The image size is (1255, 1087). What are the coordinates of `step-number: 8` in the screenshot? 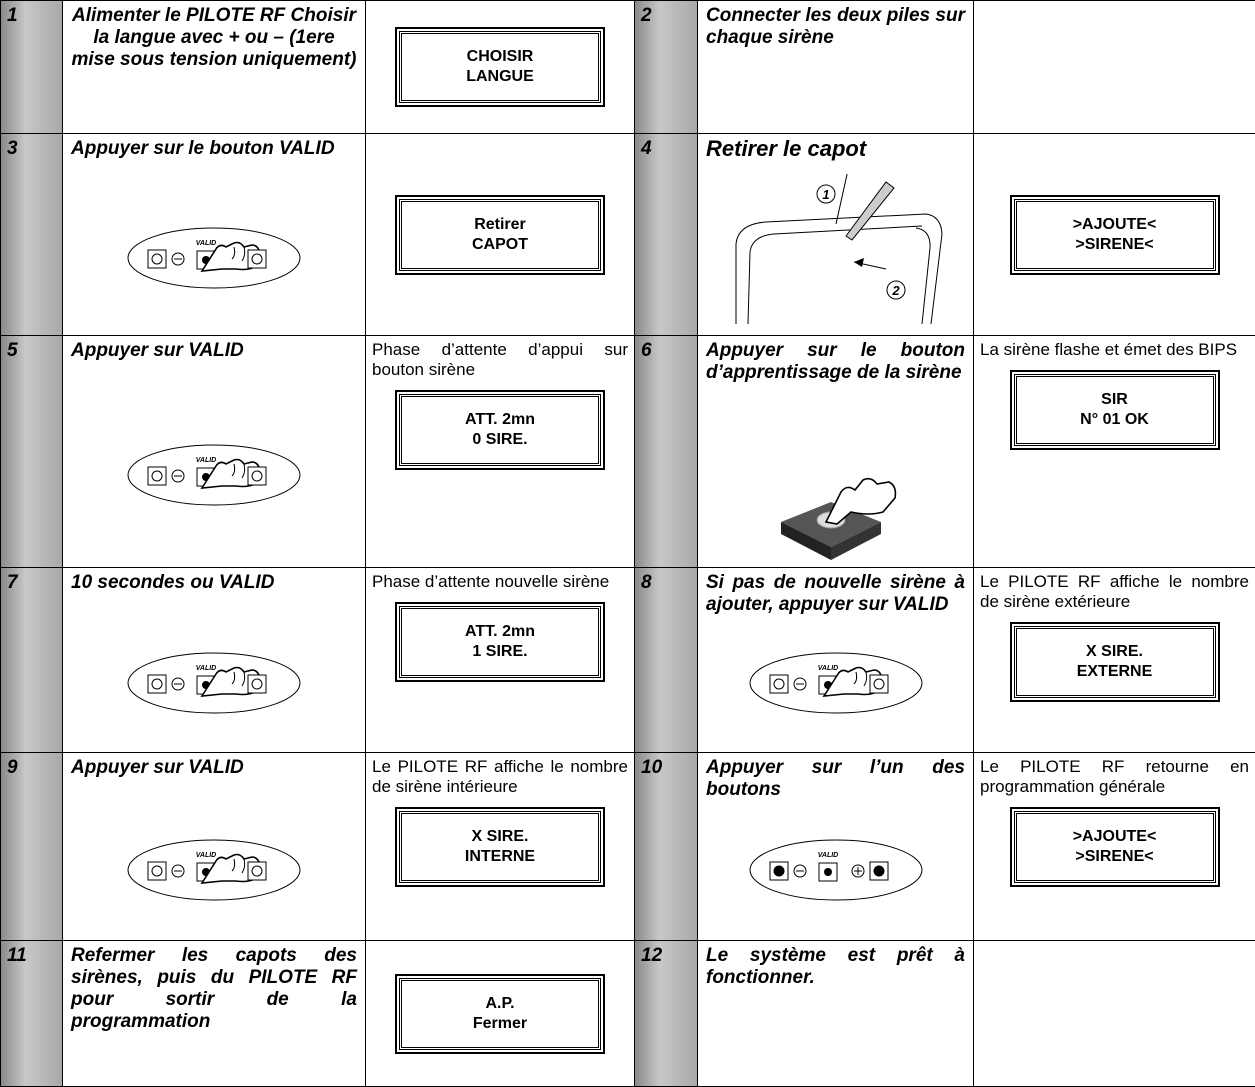 It's located at (666, 660).